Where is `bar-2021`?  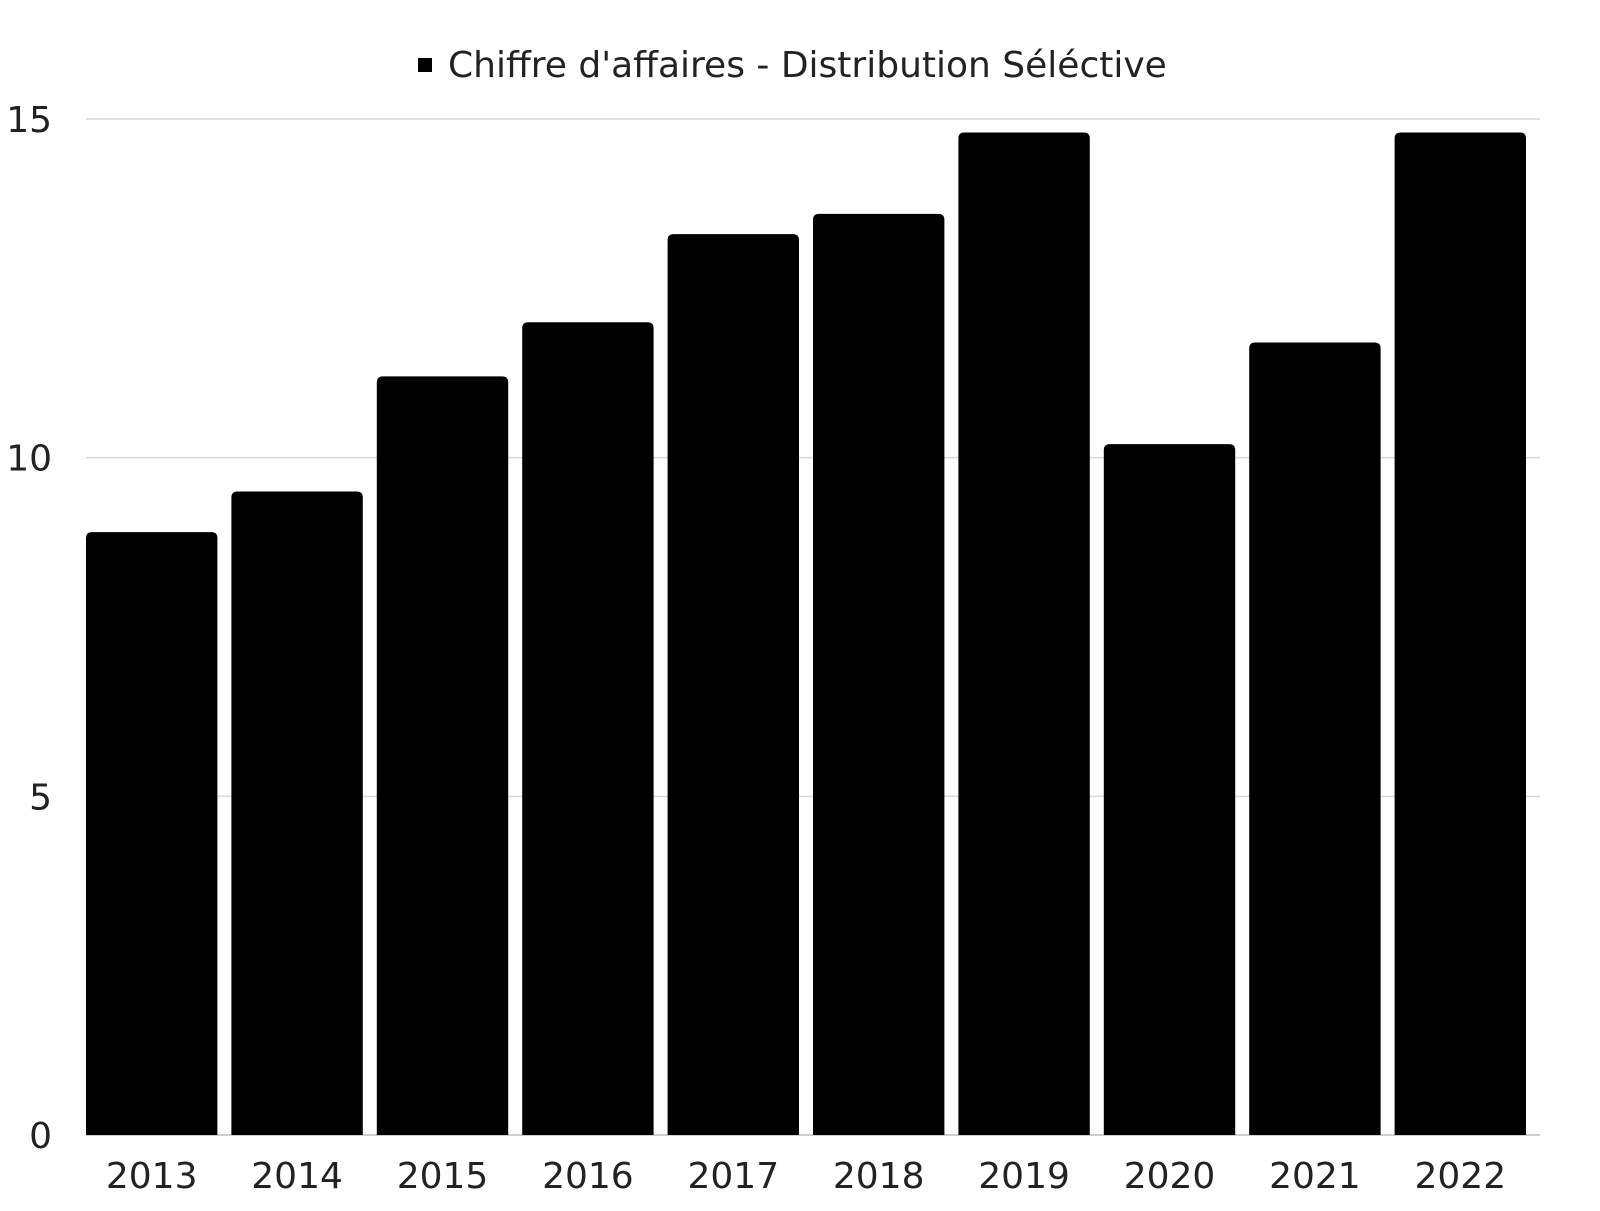 bar-2021 is located at coordinates (1315, 738).